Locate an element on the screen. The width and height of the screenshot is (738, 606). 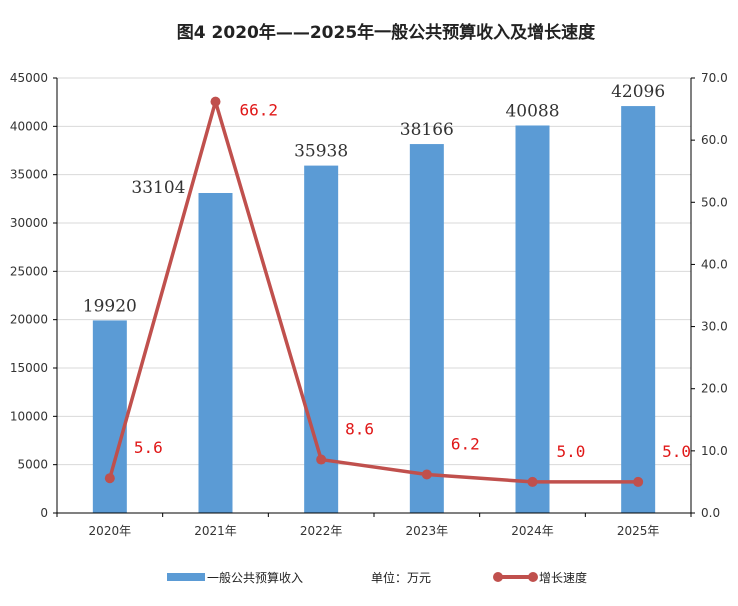
legend-label-growth: 增长速度 is located at coordinates (563, 577).